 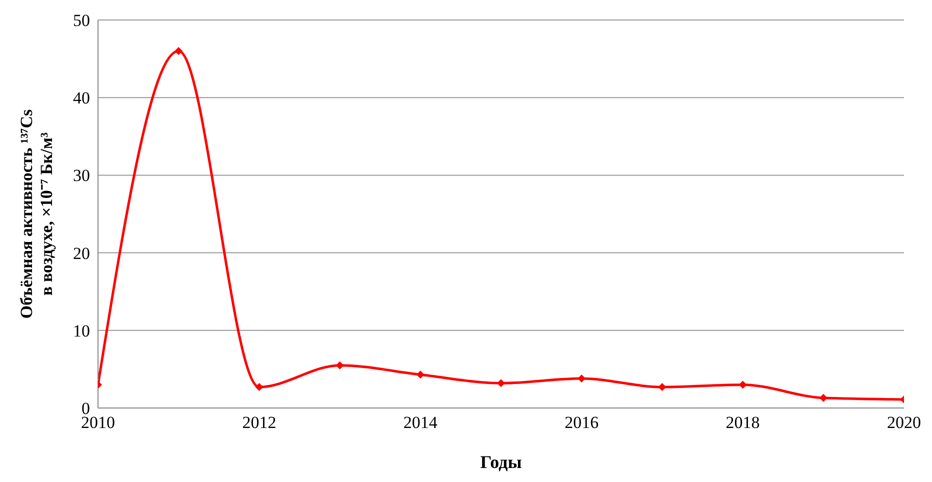 What do you see at coordinates (81, 20) in the screenshot?
I see `y-tick-label: 50` at bounding box center [81, 20].